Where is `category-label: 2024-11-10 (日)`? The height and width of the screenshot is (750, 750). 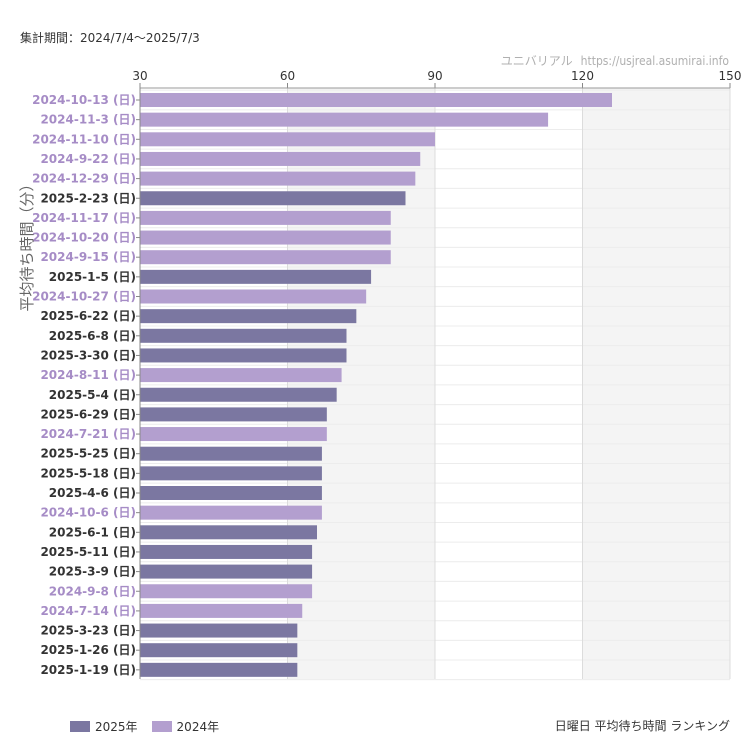
category-label: 2024-11-10 (日) is located at coordinates (84, 139).